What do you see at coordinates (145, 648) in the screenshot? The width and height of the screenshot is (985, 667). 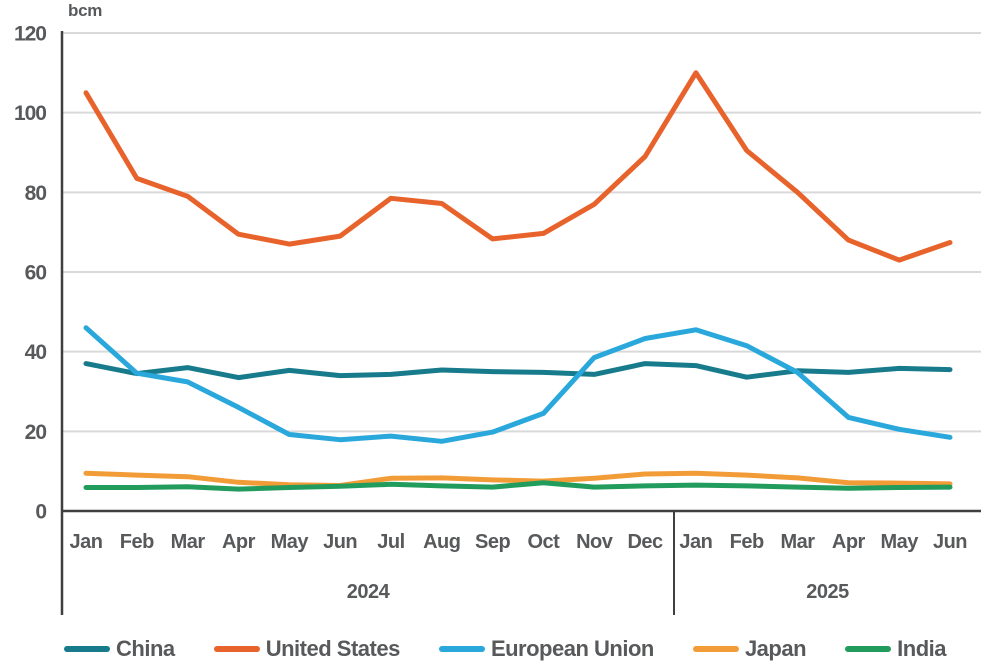 I see `legend-label: China` at bounding box center [145, 648].